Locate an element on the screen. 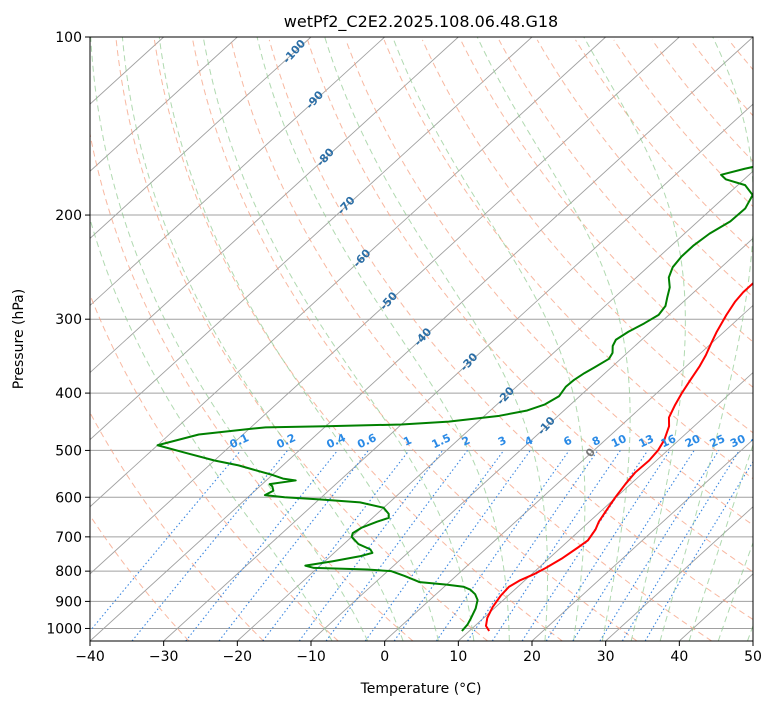  mixing-ratio-label: 20 is located at coordinates (693, 441).